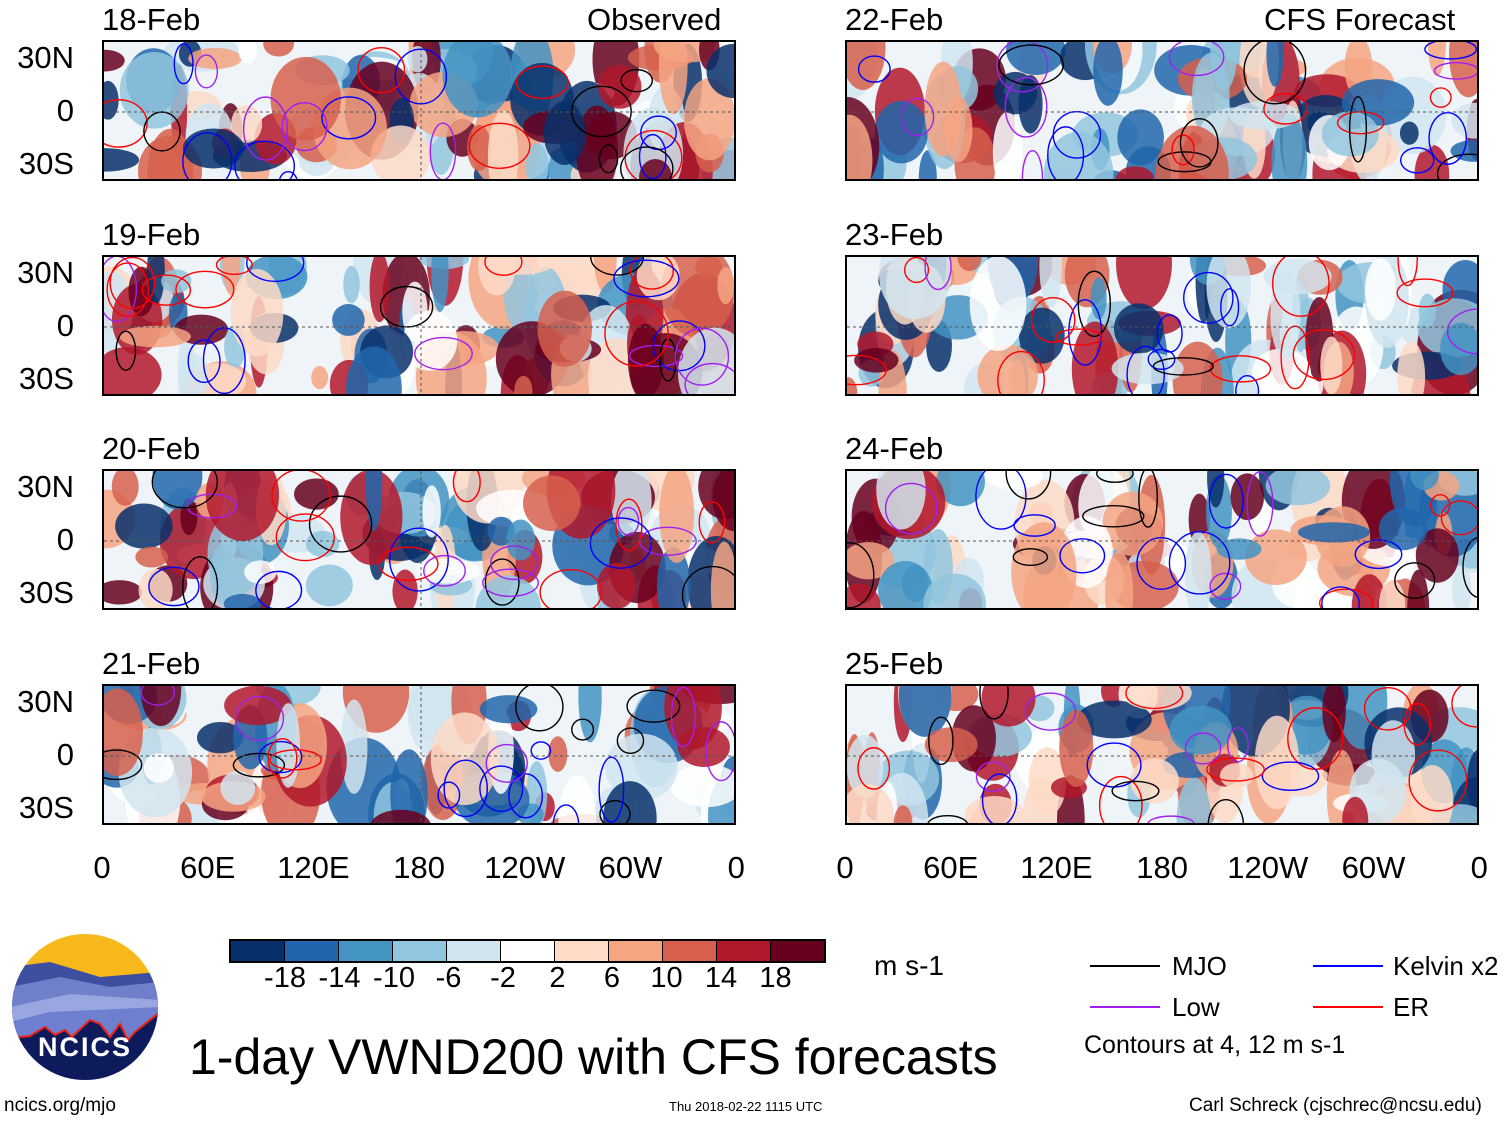 Image resolution: width=1510 pixels, height=1121 pixels. What do you see at coordinates (557, 978) in the screenshot?
I see `colorbar-label: 2` at bounding box center [557, 978].